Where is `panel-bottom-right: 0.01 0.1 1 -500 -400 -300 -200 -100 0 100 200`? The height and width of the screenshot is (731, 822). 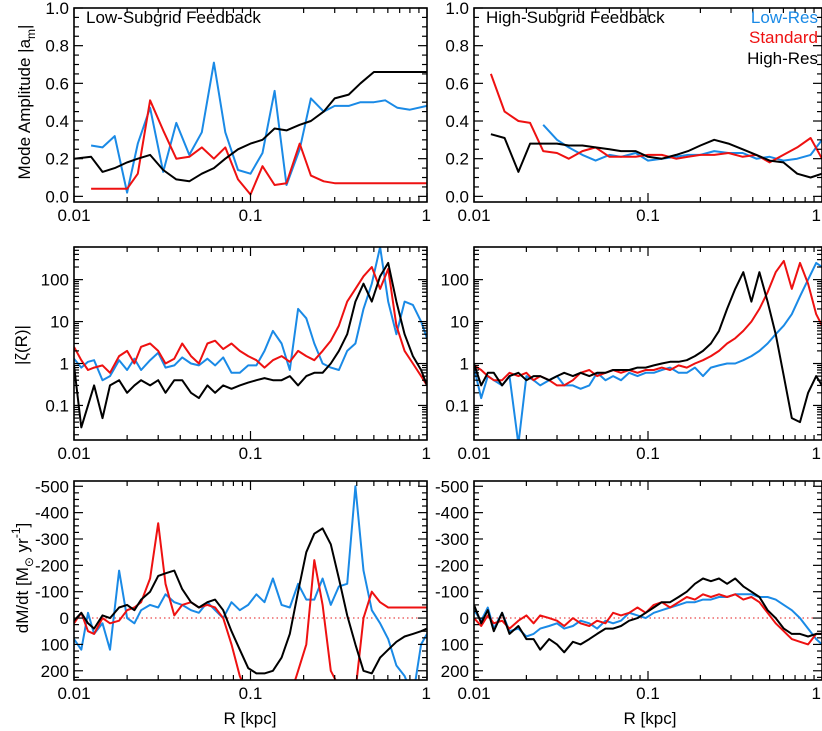
panel-bottom-right: 0.01 0.1 1 -500 -400 -300 -200 -100 0 100 200 is located at coordinates (628, 590).